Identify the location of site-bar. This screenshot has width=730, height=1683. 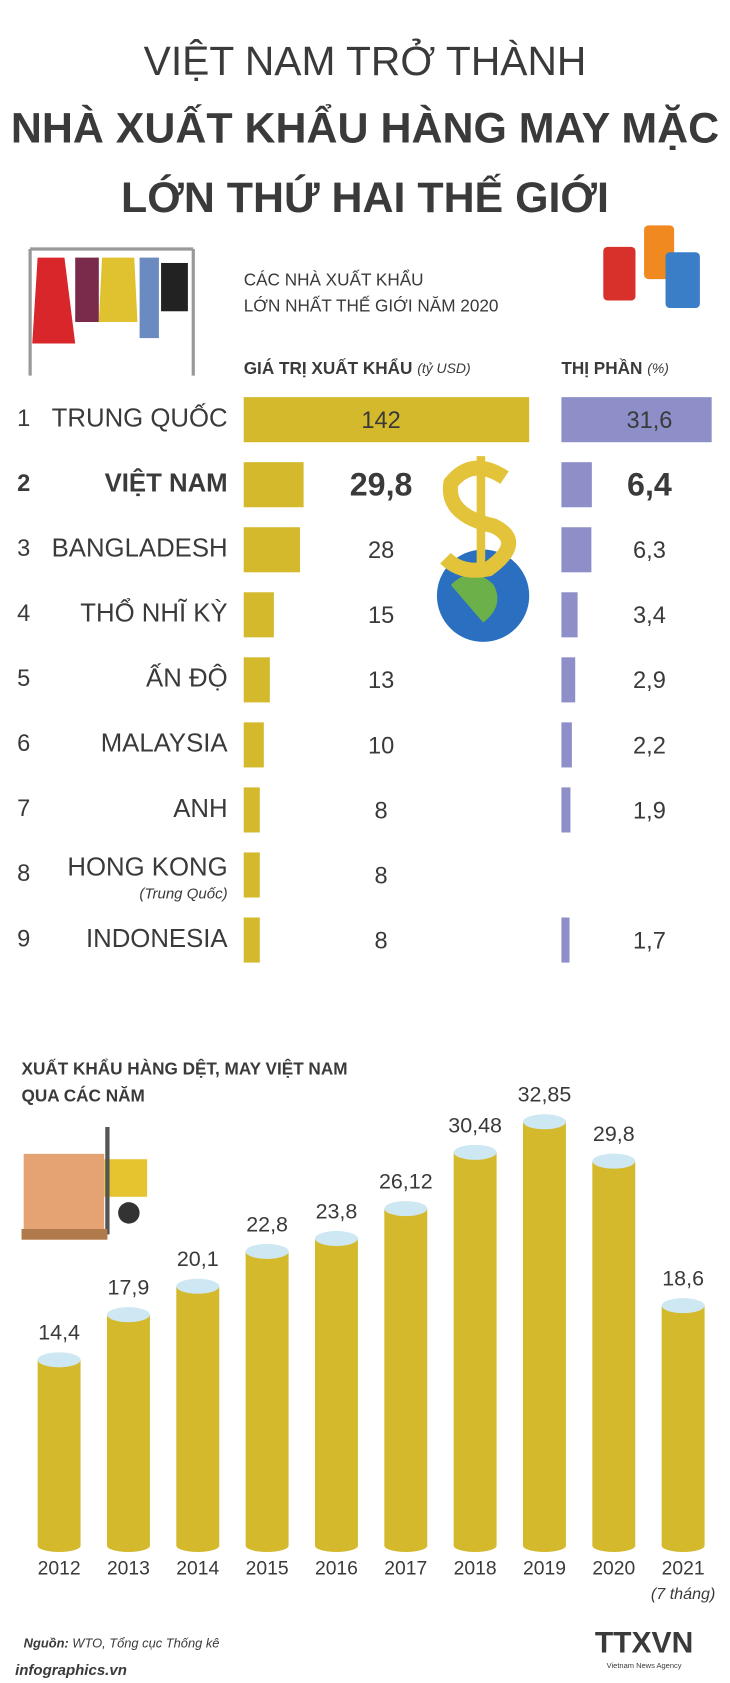
(75, 1671).